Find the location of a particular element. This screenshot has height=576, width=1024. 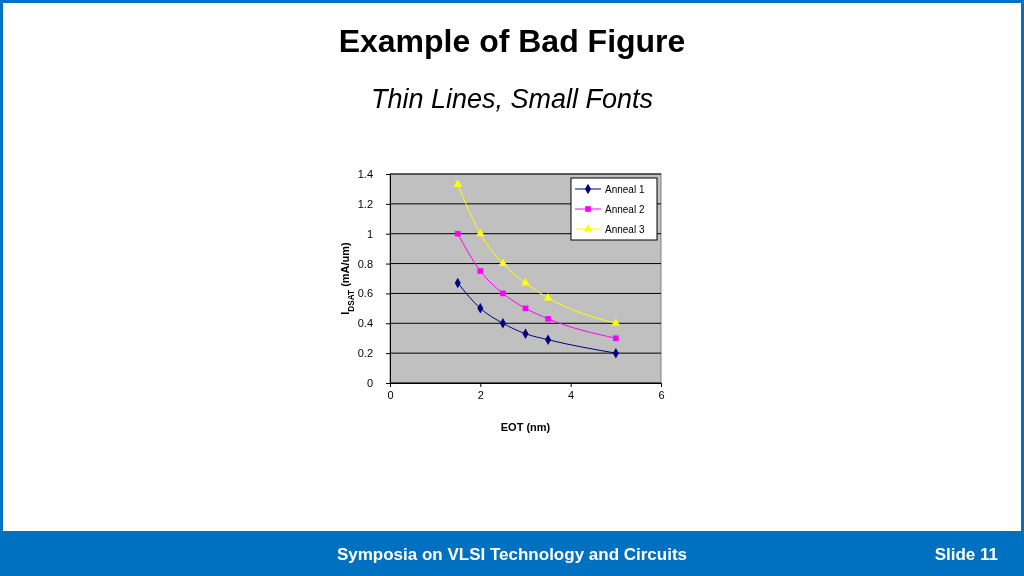

legend-label: Anneal 2 is located at coordinates (625, 209).